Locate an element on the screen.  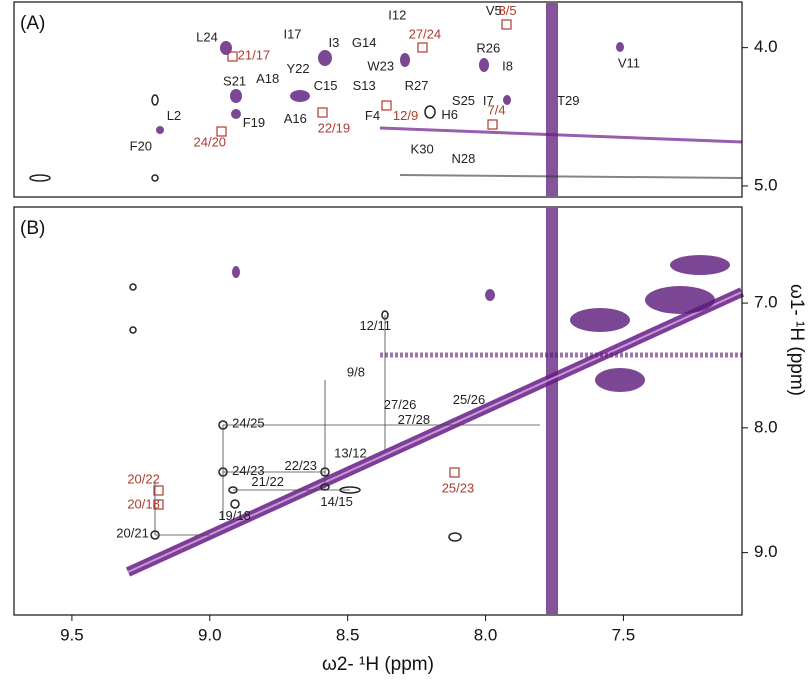
peak-label: I17 is located at coordinates (292, 34).